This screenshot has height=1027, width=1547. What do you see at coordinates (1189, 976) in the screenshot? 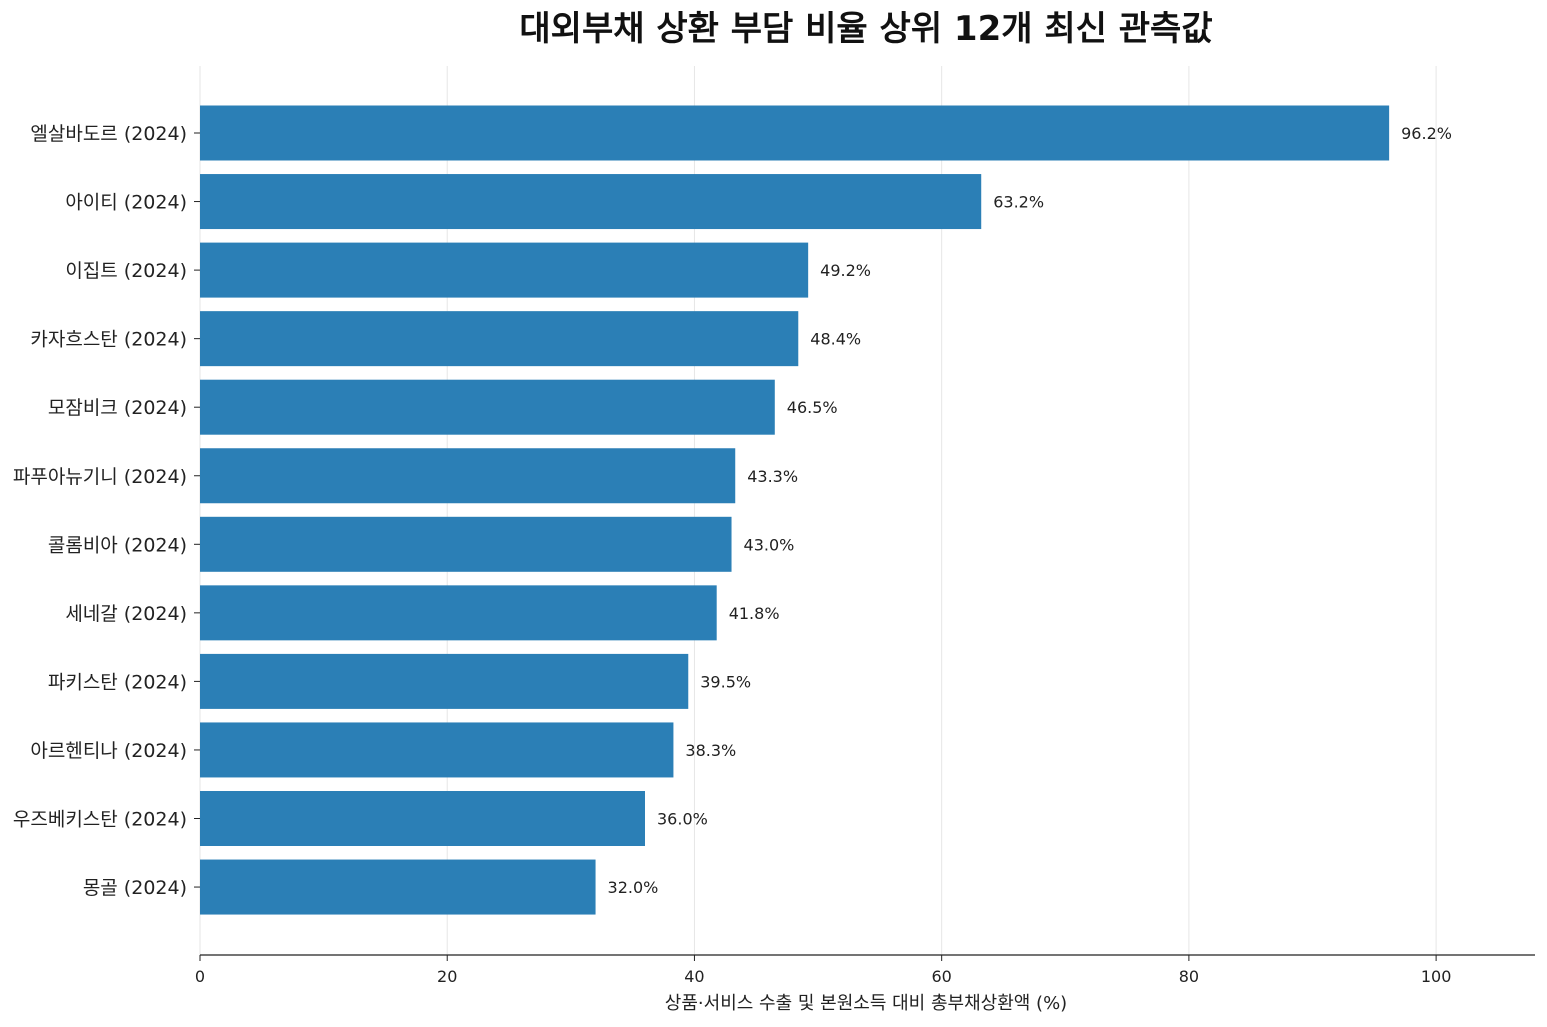
I see `x-tick-label: 80` at bounding box center [1189, 976].